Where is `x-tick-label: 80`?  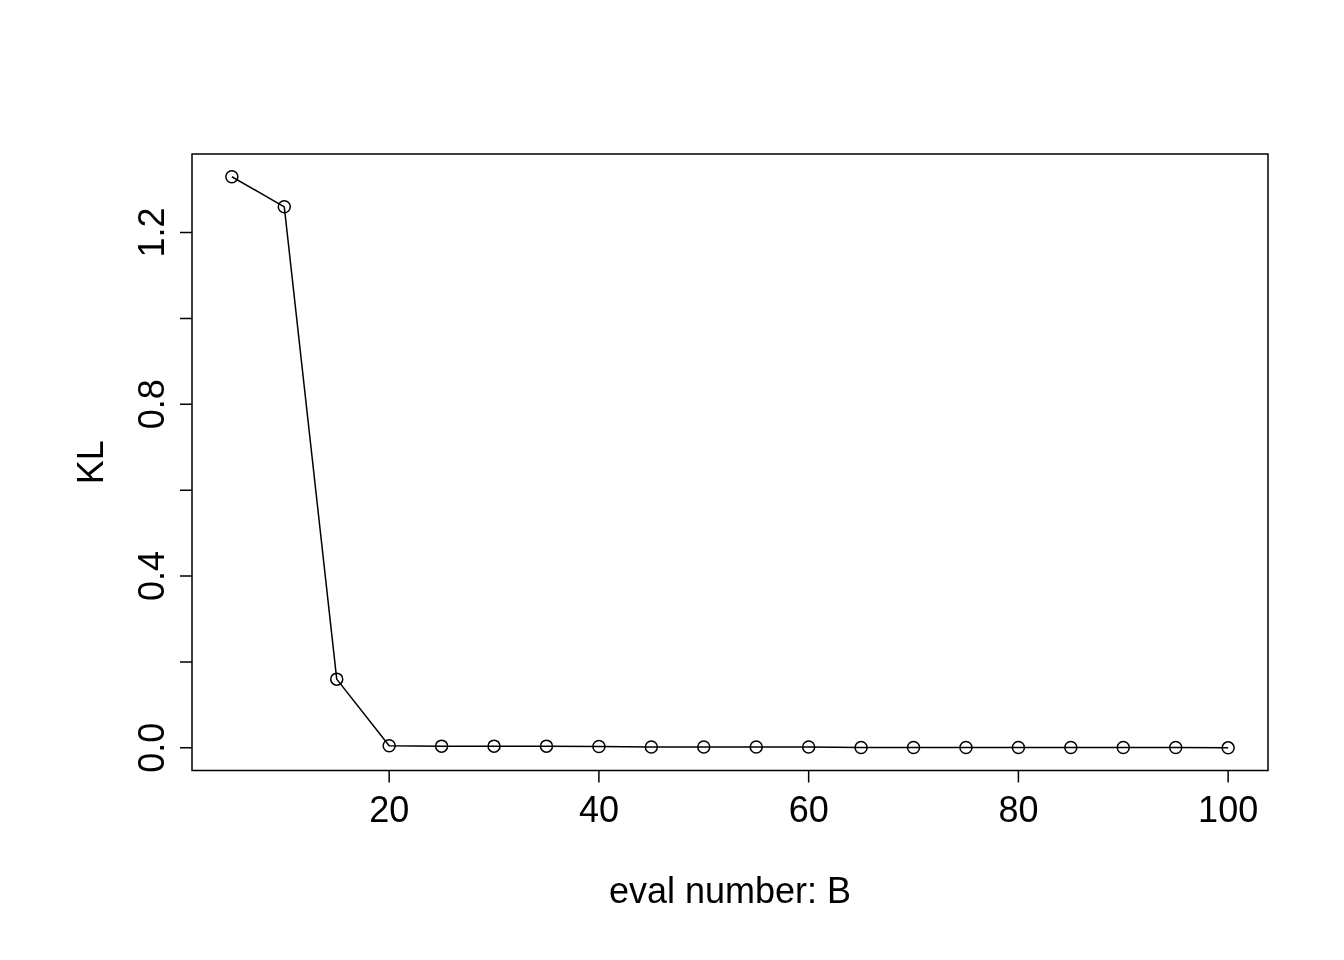 x-tick-label: 80 is located at coordinates (1018, 810).